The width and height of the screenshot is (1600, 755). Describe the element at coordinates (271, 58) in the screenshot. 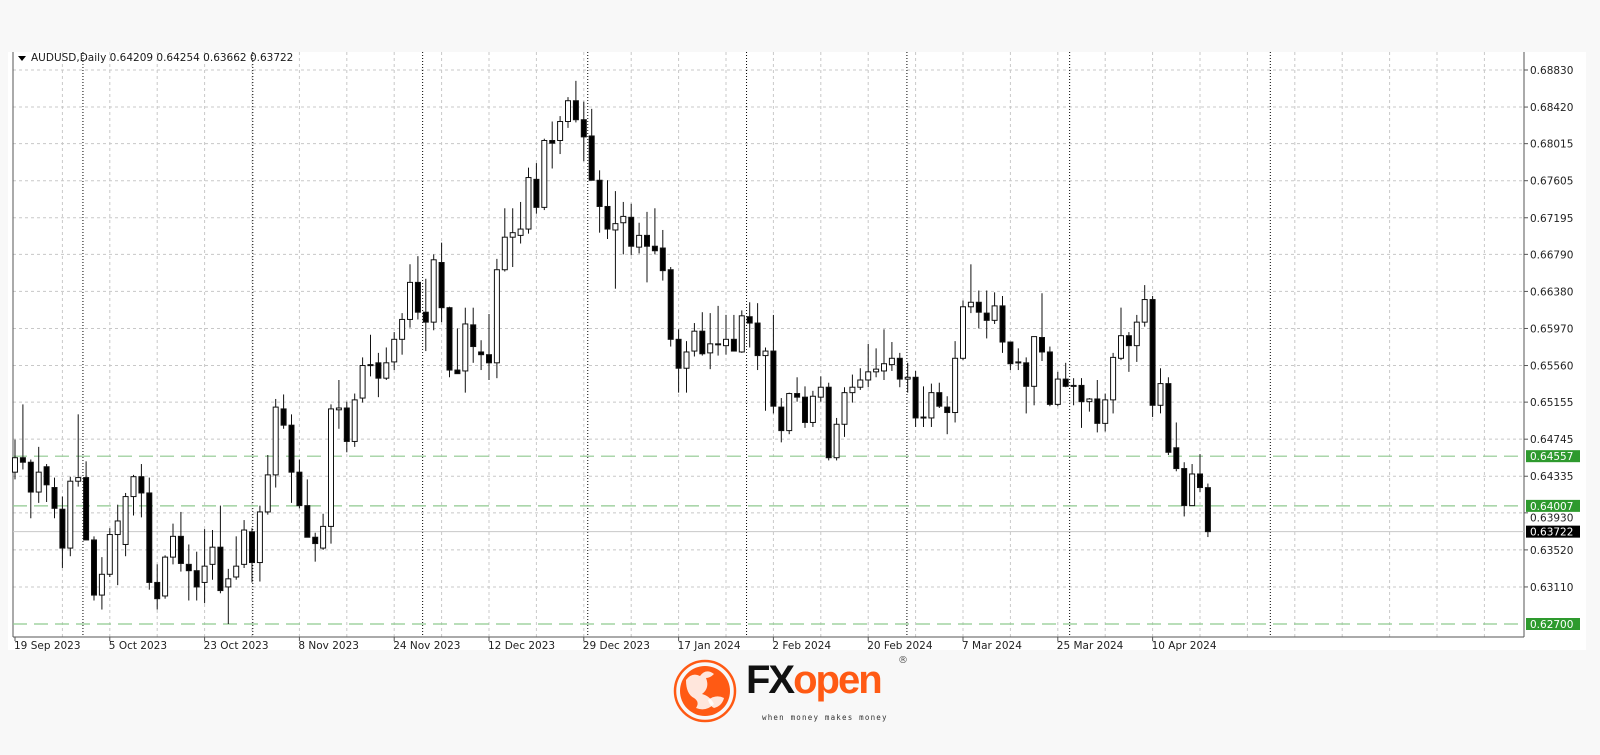

I see `ohlc-close: 0.63722` at that location.